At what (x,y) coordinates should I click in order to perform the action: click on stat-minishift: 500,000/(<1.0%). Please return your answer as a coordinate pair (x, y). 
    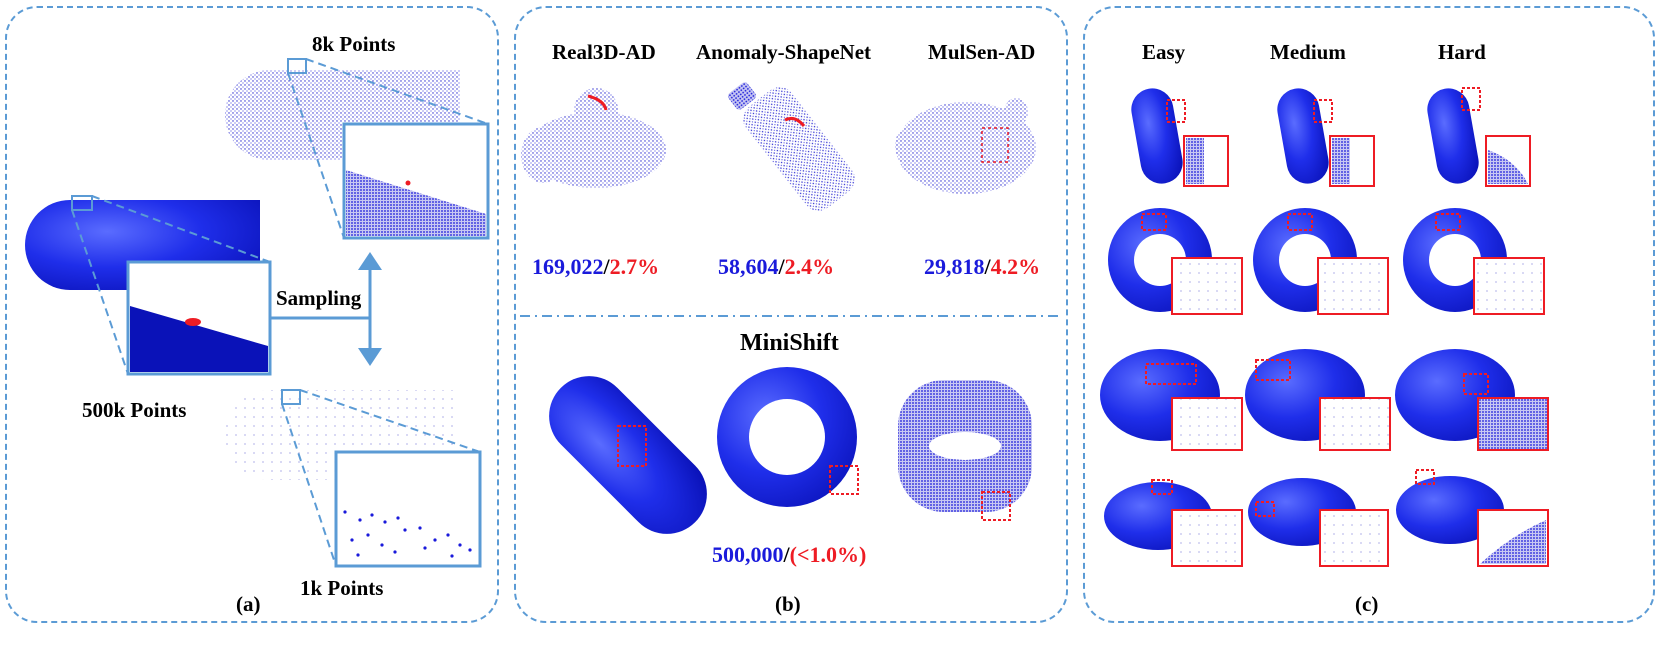
    Looking at the image, I should click on (789, 555).